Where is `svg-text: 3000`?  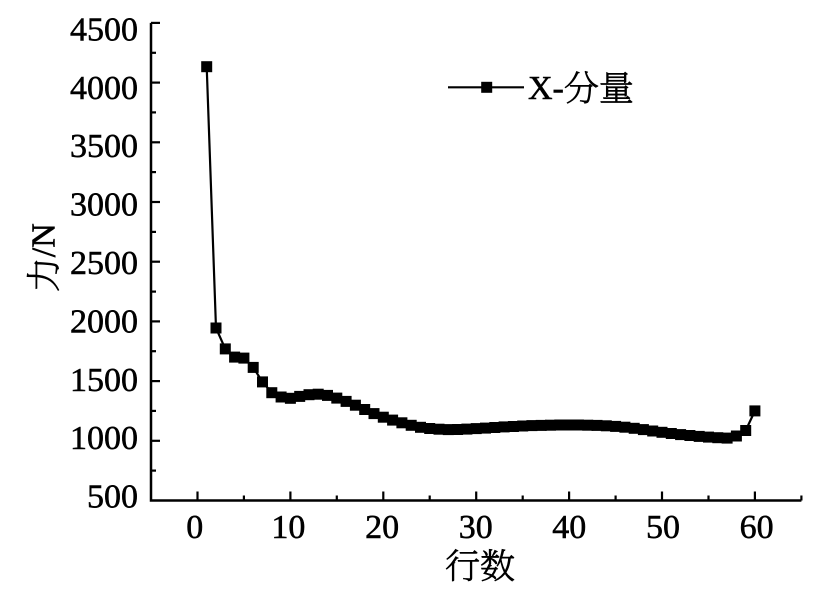
svg-text: 3000 is located at coordinates (104, 205).